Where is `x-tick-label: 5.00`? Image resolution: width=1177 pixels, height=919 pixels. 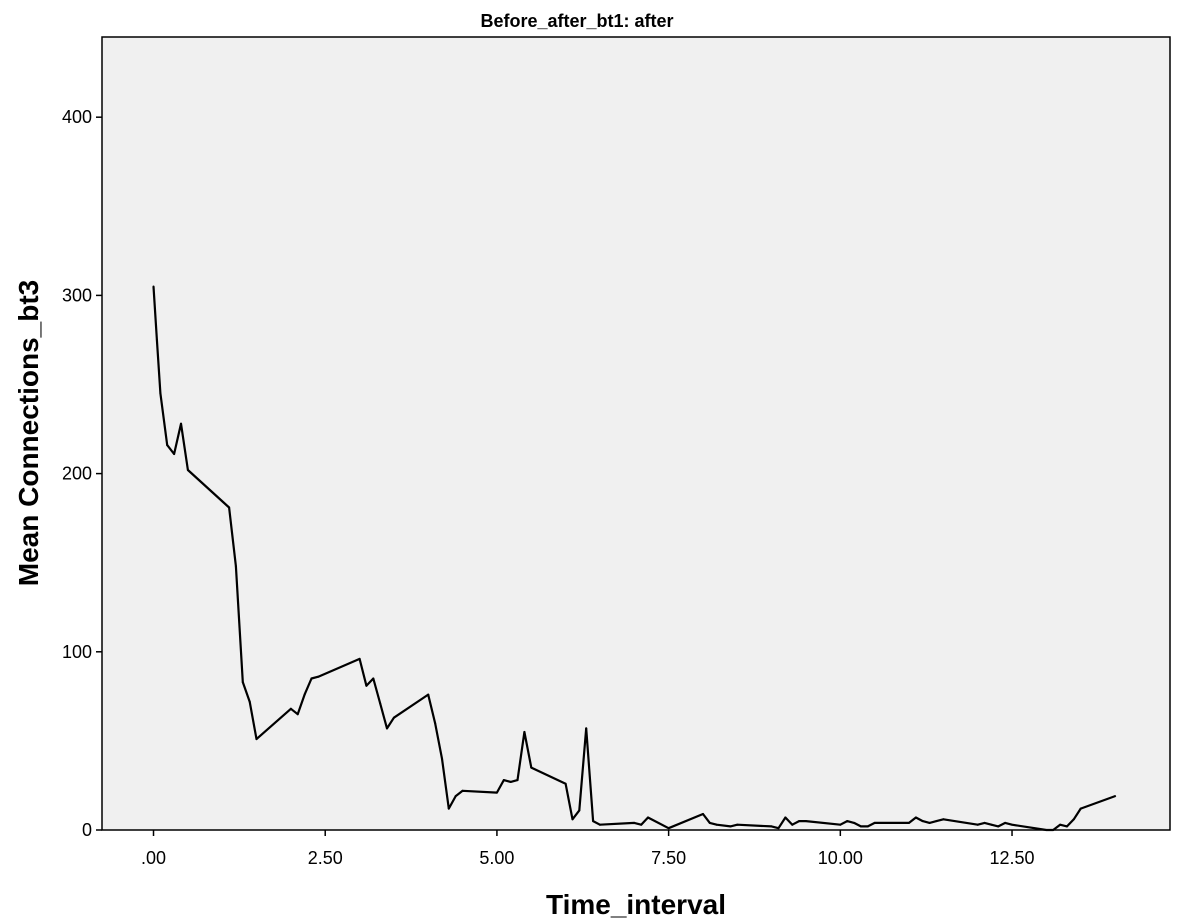
x-tick-label: 5.00 is located at coordinates (496, 858).